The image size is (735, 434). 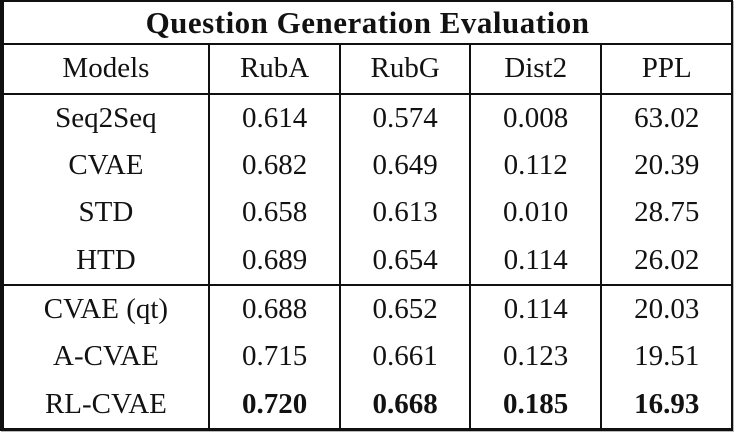 I want to click on value-cell: 0.112, so click(x=535, y=165).